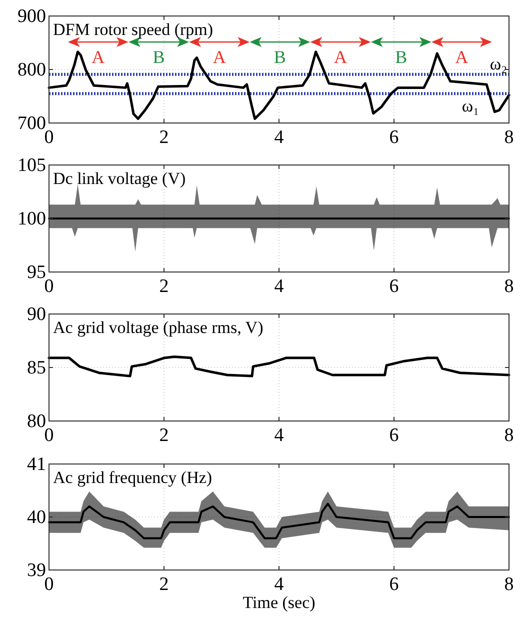  I want to click on chart-title: DFM rotor speed (rpm), so click(133, 29).